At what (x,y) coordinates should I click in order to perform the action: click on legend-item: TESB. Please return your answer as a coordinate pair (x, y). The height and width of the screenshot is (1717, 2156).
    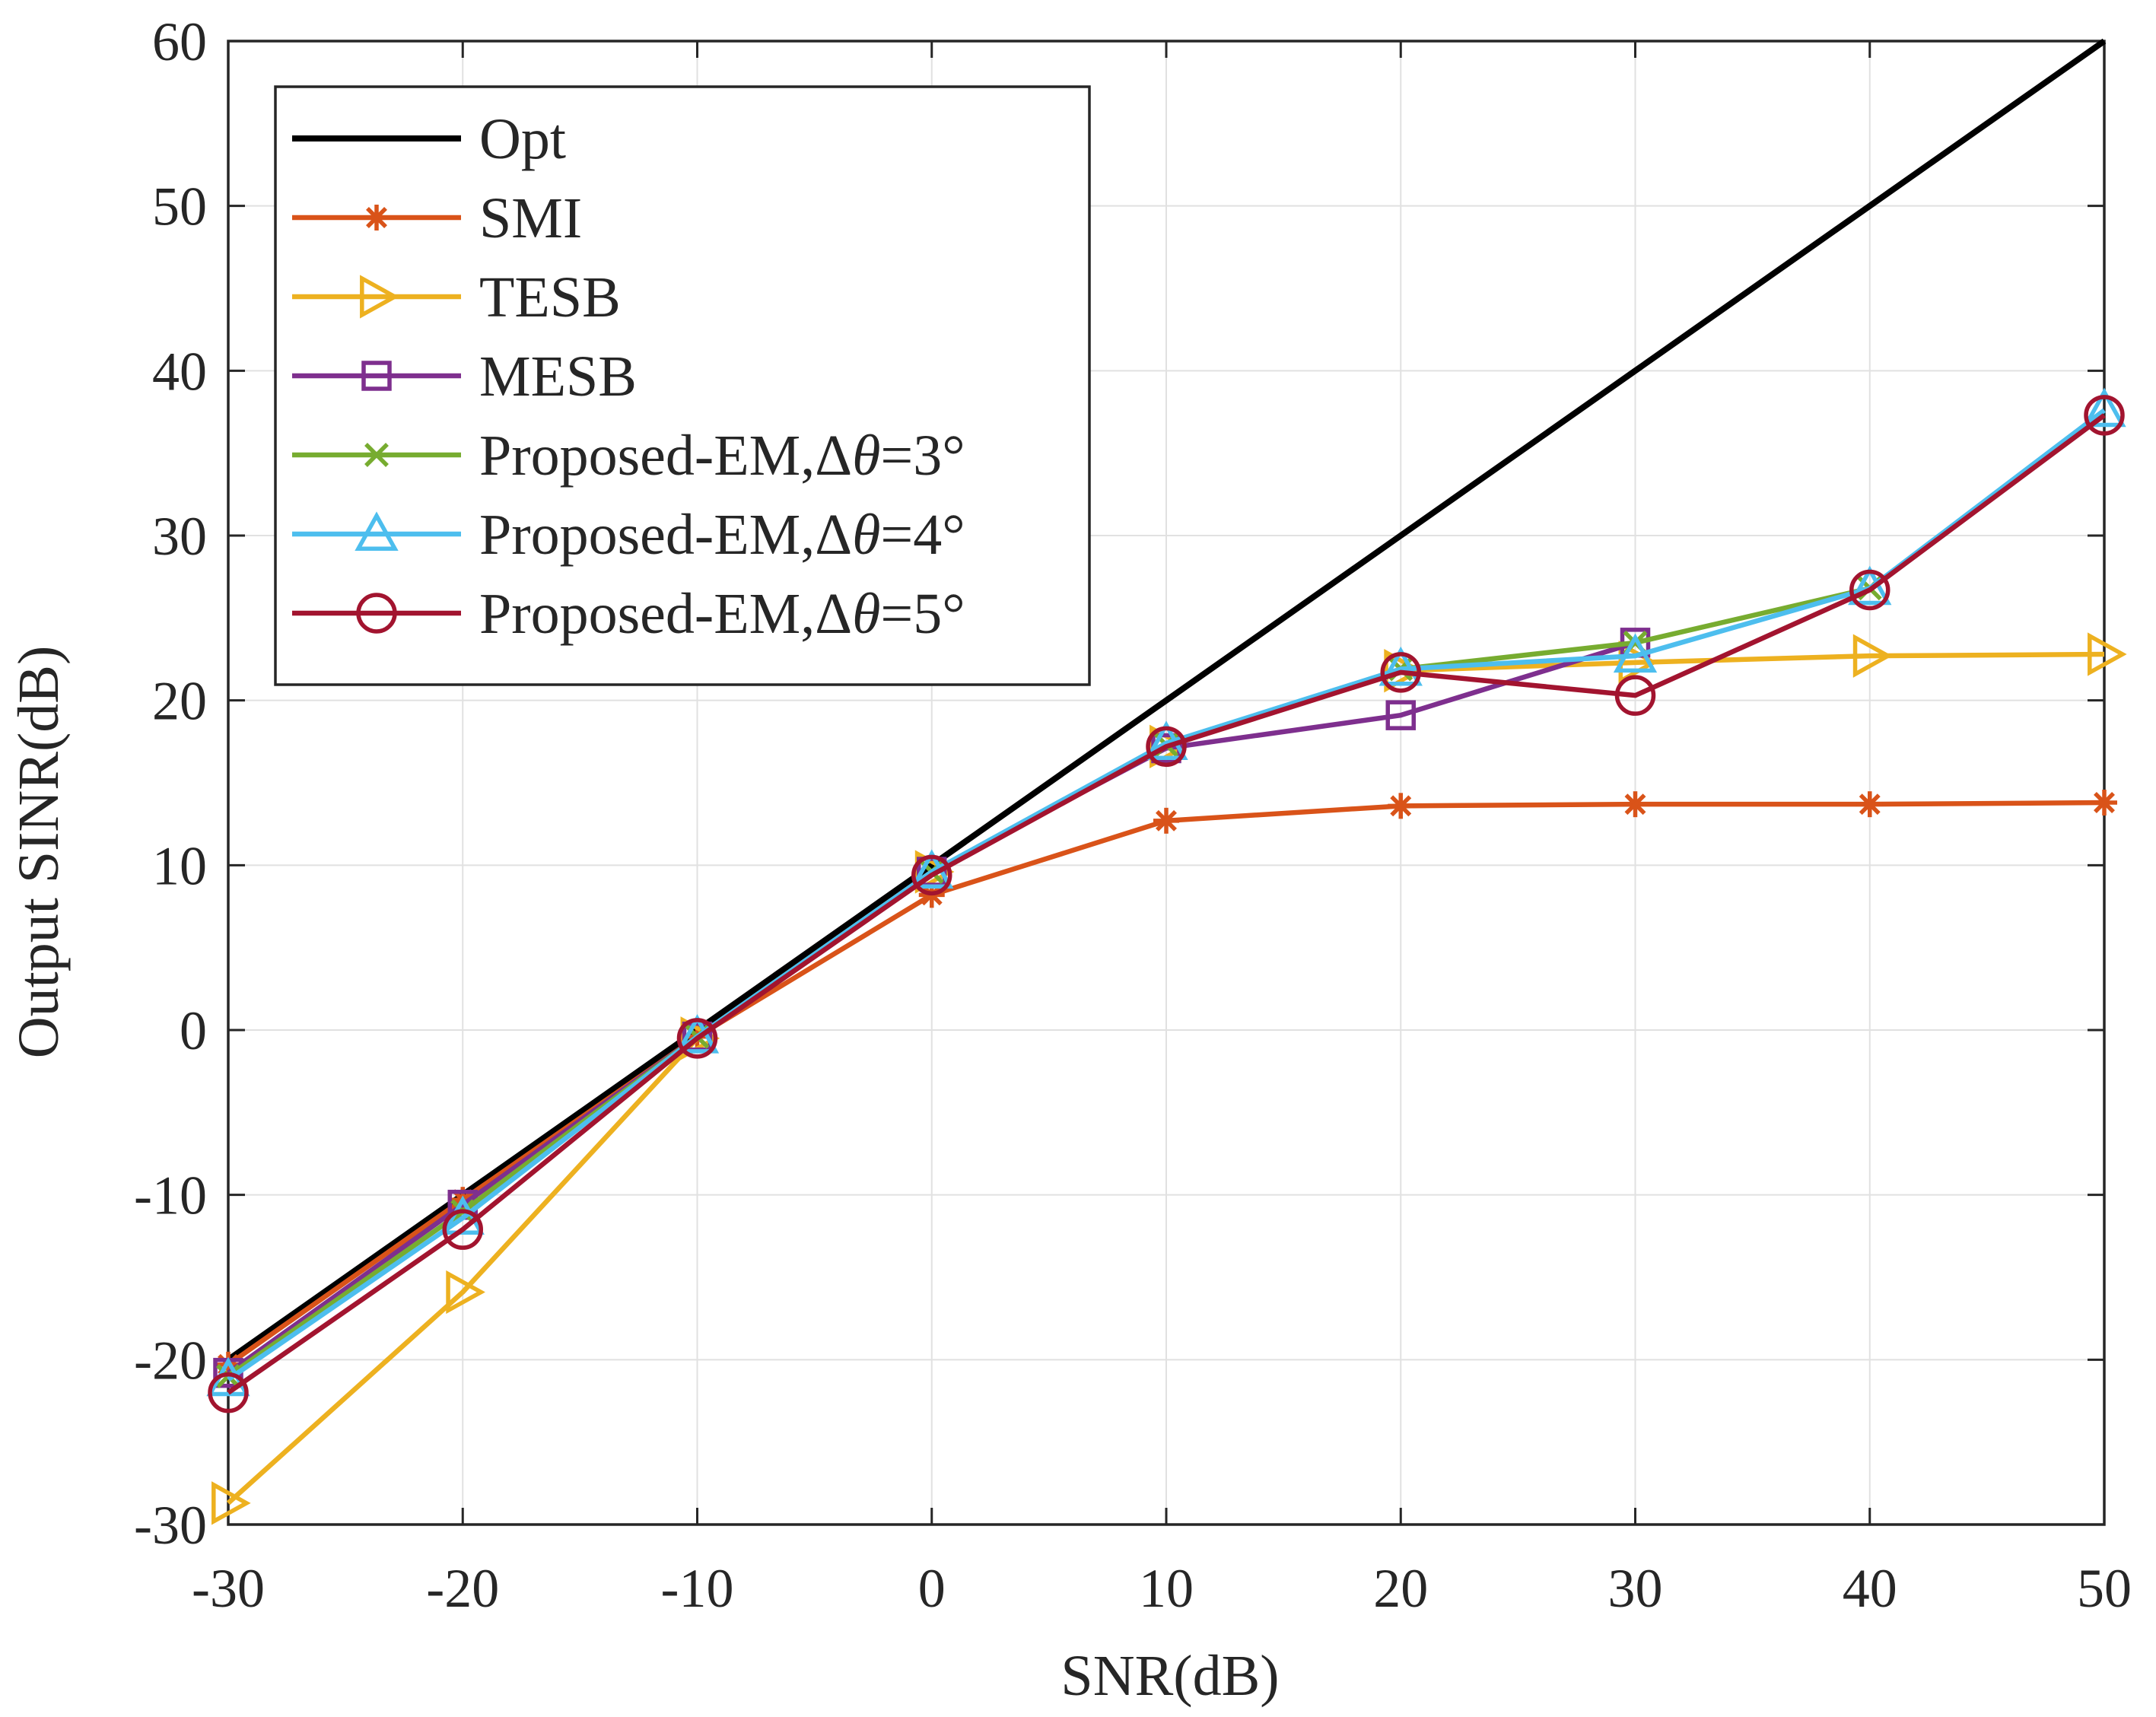
    Looking at the image, I should click on (457, 297).